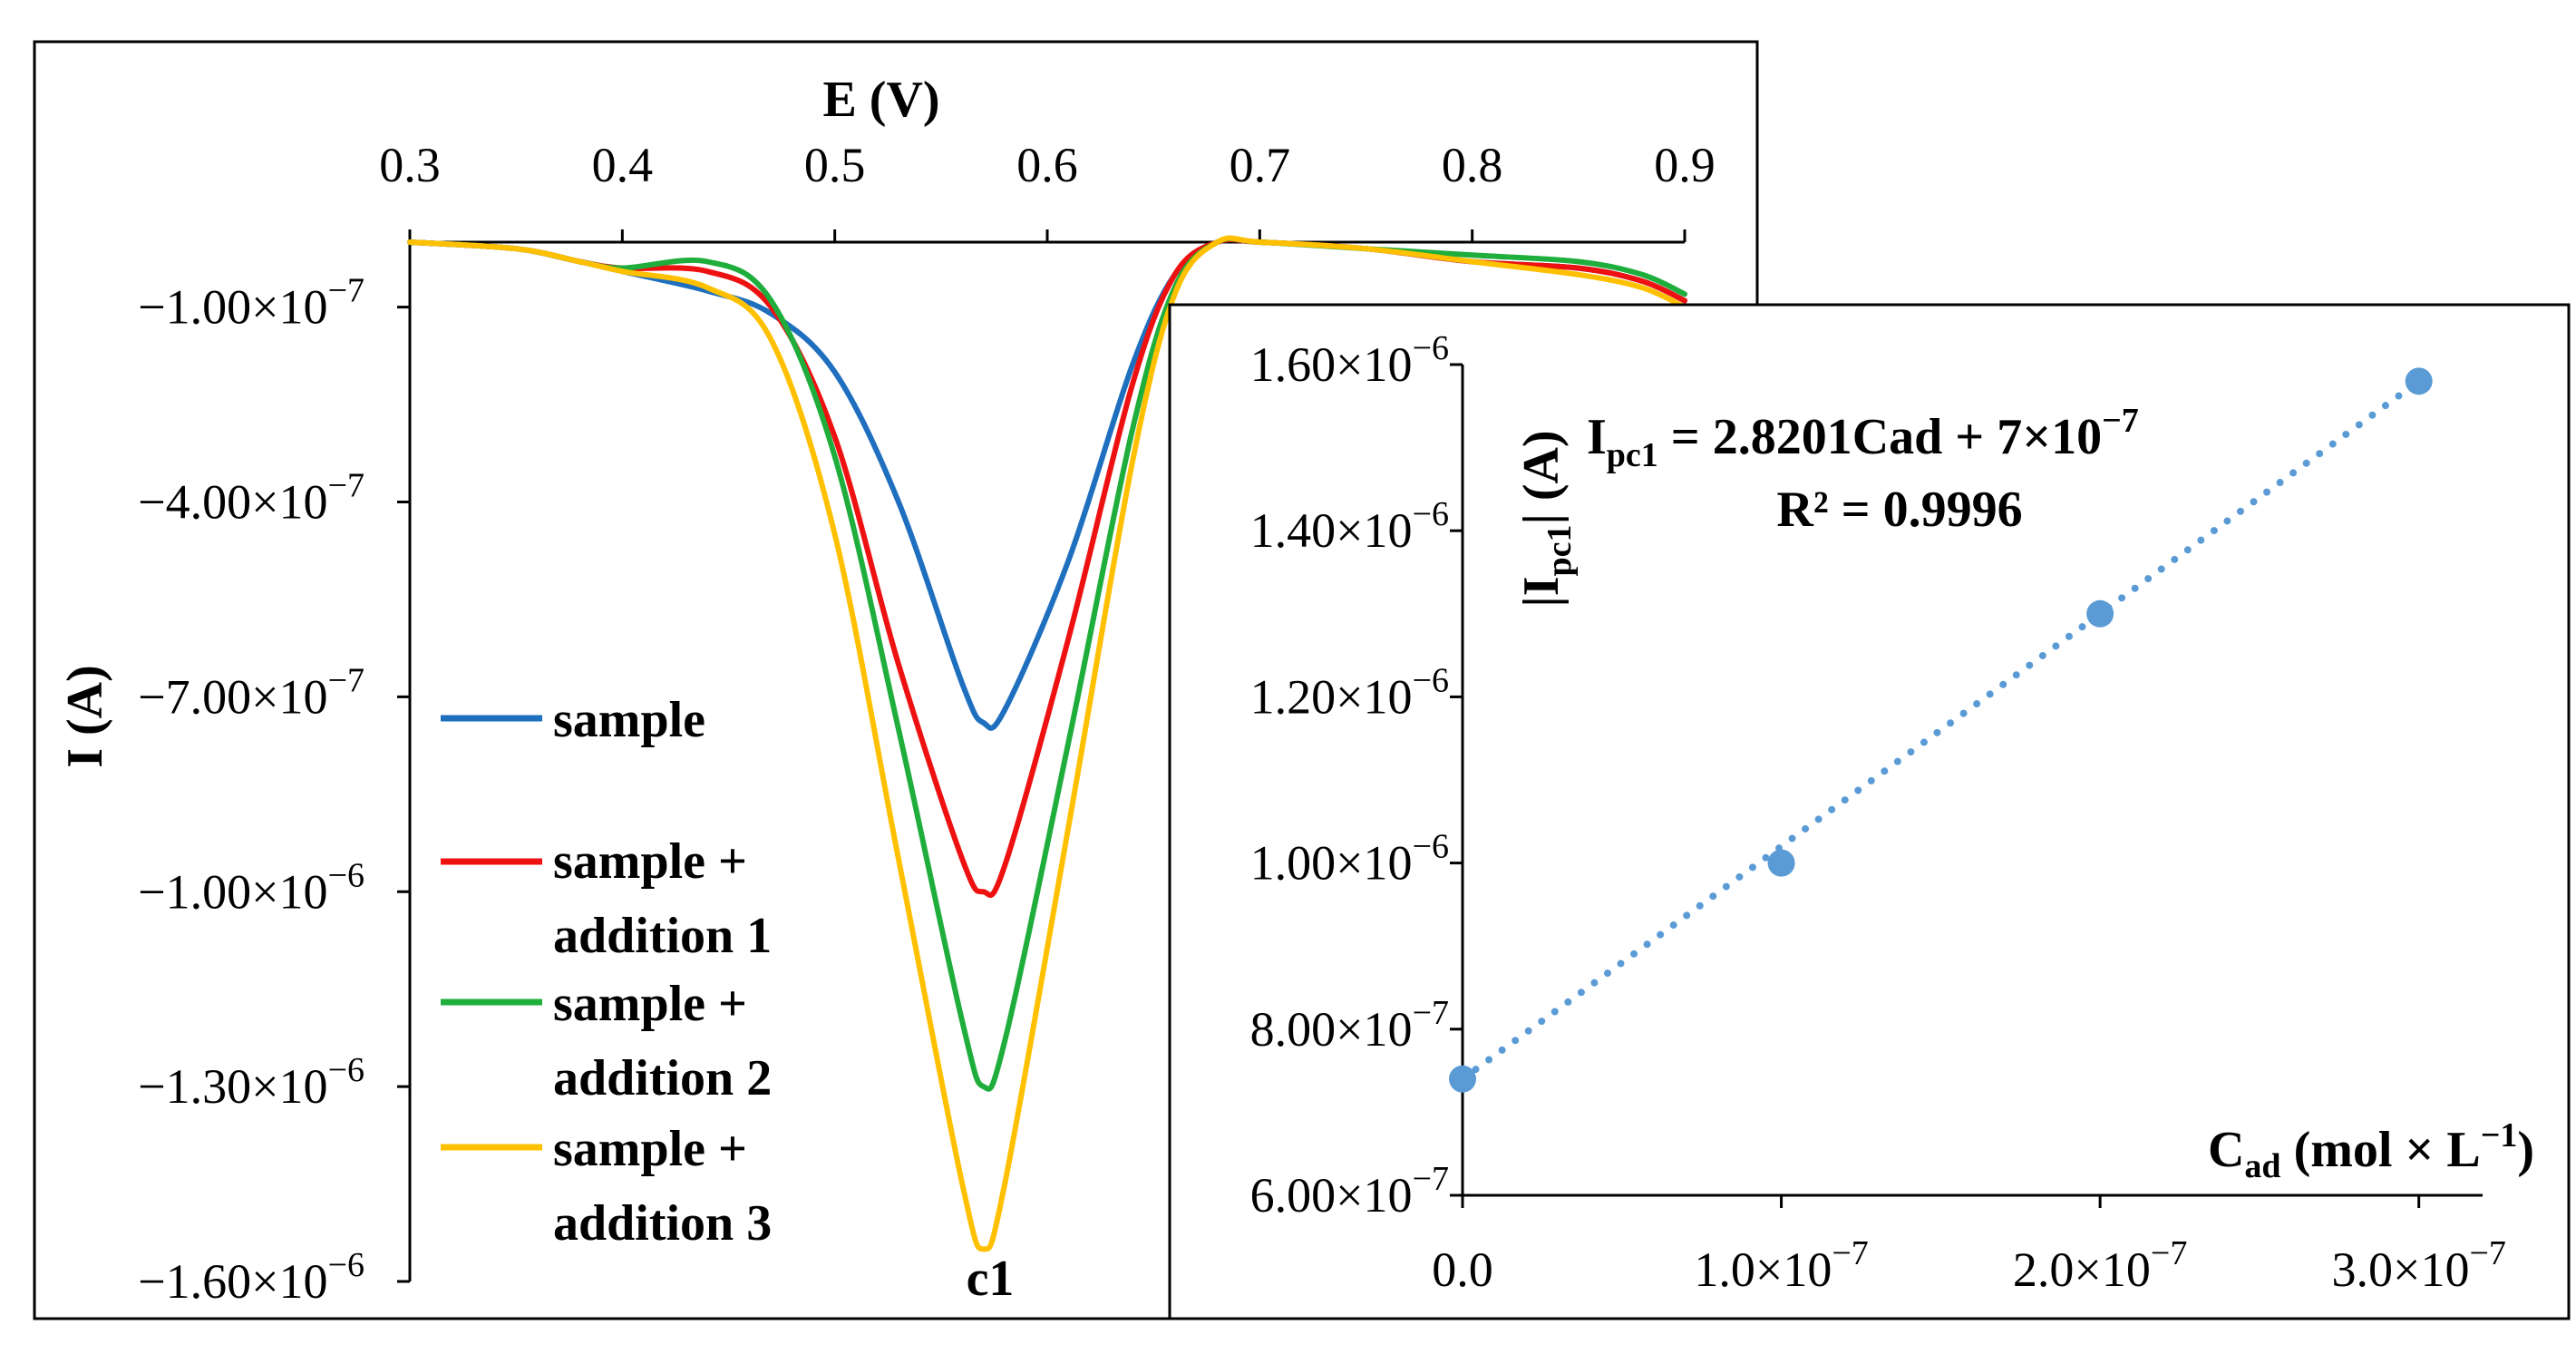 Image resolution: width=2576 pixels, height=1354 pixels. I want to click on inset-y-tick-label-base: 6.00×10, so click(1331, 1195).